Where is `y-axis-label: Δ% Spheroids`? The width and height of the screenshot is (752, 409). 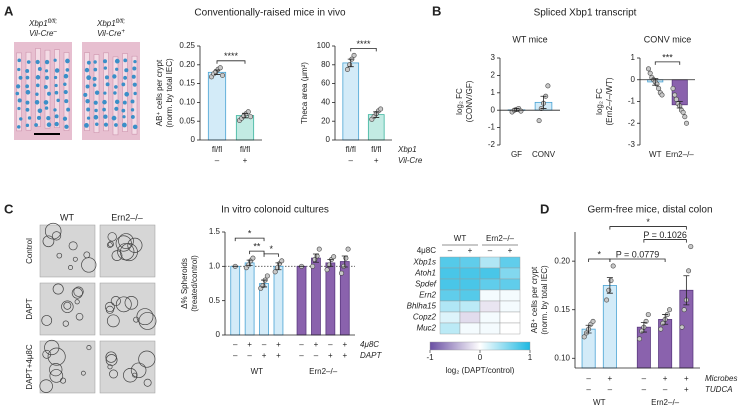
y-axis-label: Δ% Spheroids is located at coordinates (184, 283).